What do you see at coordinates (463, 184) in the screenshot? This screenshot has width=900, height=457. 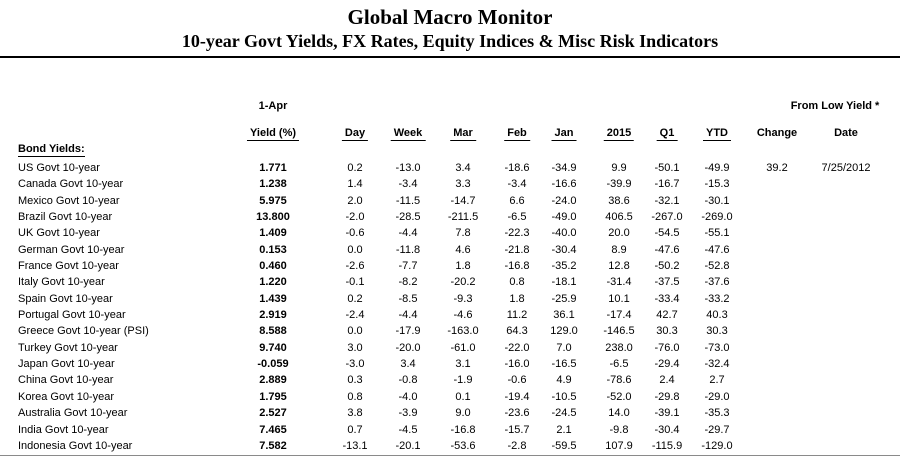 I see `cell-mar: 3.3` at bounding box center [463, 184].